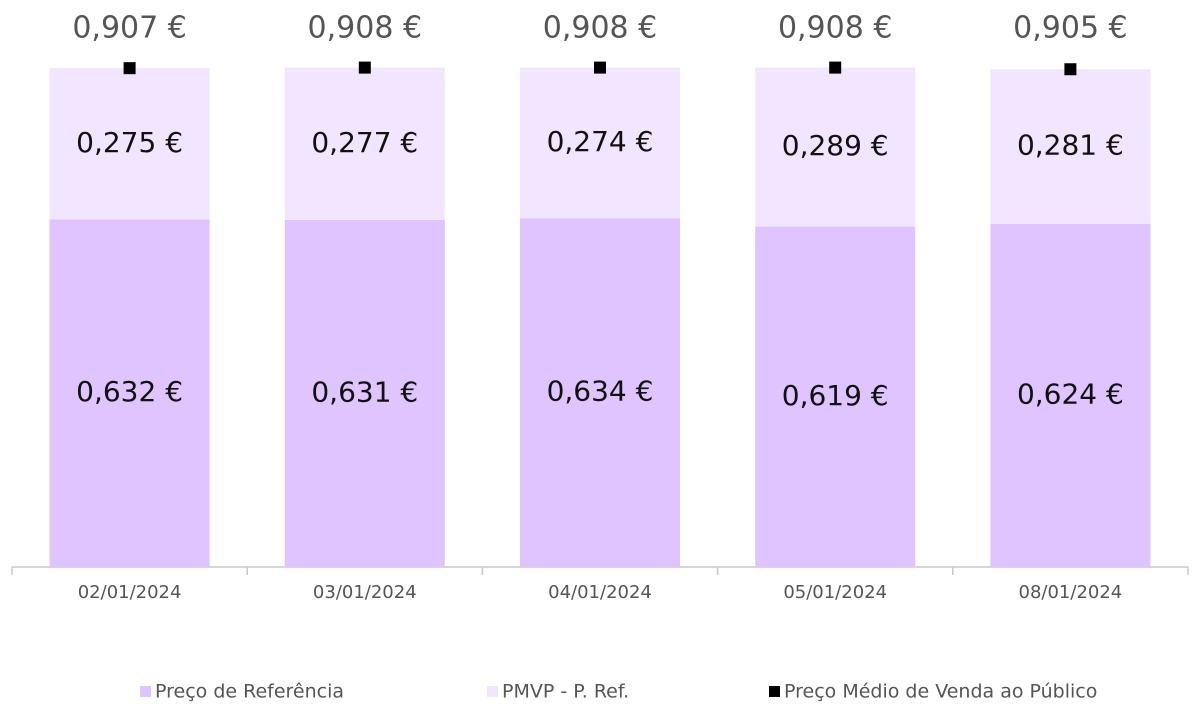 The image size is (1198, 704). I want to click on value-label: 0,277 €, so click(364, 142).